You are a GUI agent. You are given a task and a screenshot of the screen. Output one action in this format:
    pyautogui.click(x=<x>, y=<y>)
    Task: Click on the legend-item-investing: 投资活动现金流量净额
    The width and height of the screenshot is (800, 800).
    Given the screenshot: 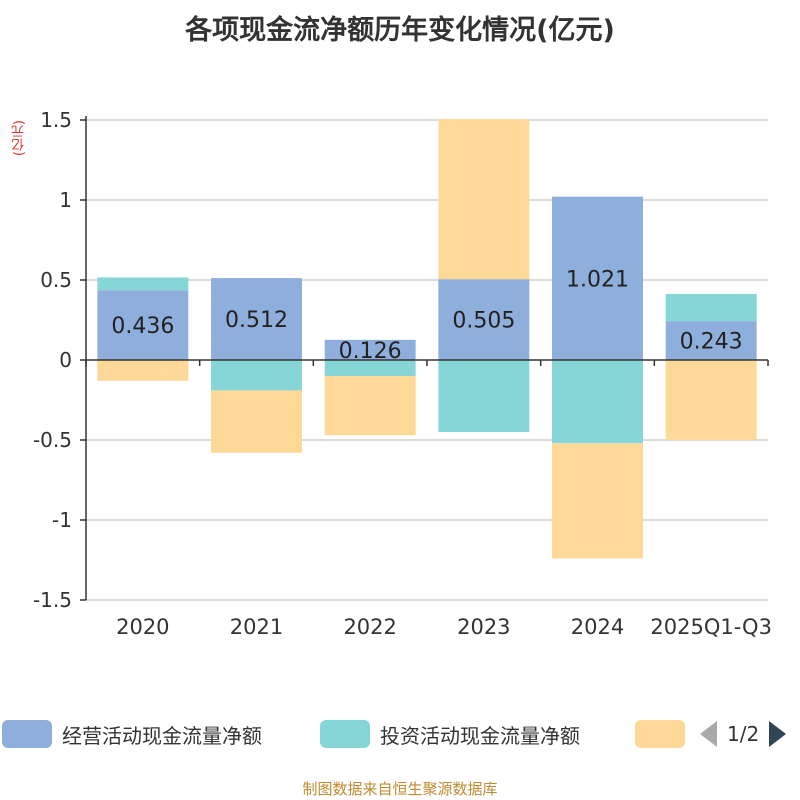 What is the action you would take?
    pyautogui.click(x=450, y=734)
    